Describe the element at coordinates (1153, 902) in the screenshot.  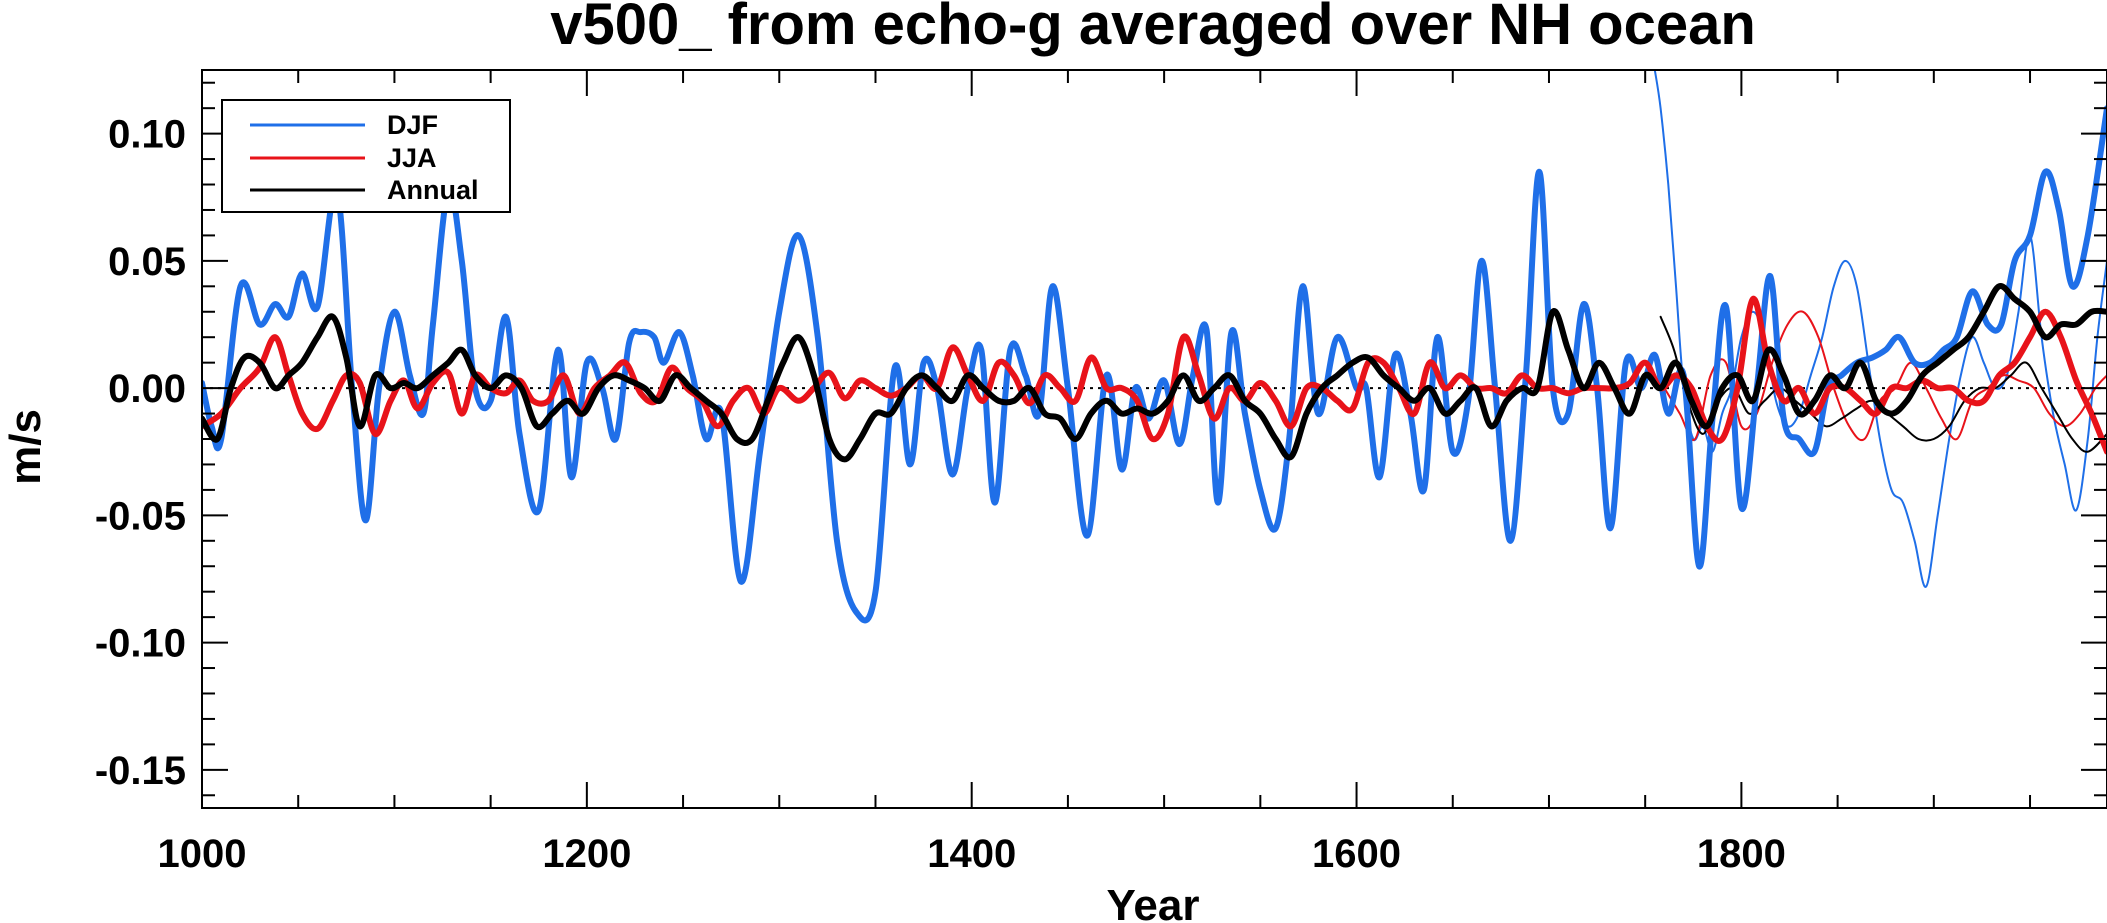
I see `x-axis-label: Year` at that location.